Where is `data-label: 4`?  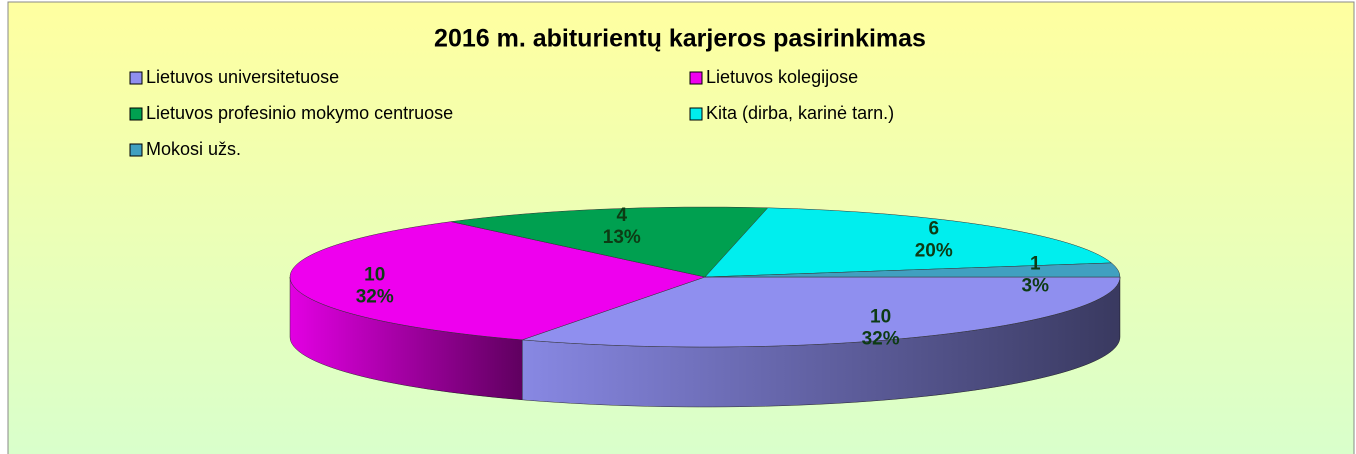 data-label: 4 is located at coordinates (621, 215).